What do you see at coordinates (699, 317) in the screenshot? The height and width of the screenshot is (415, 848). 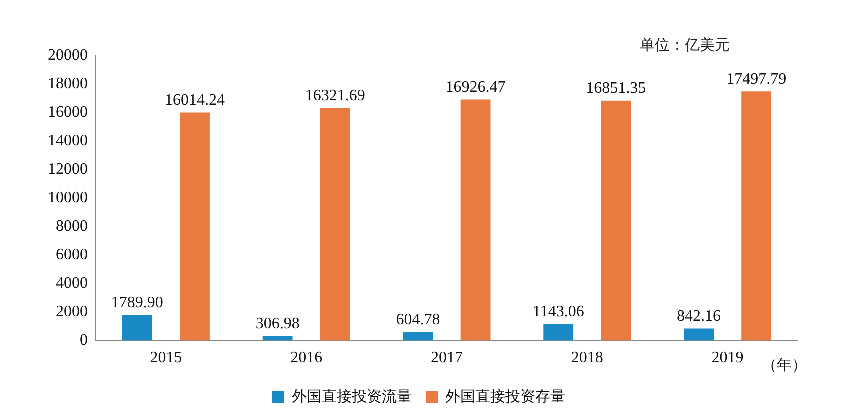 I see `data-label: 842.16` at bounding box center [699, 317].